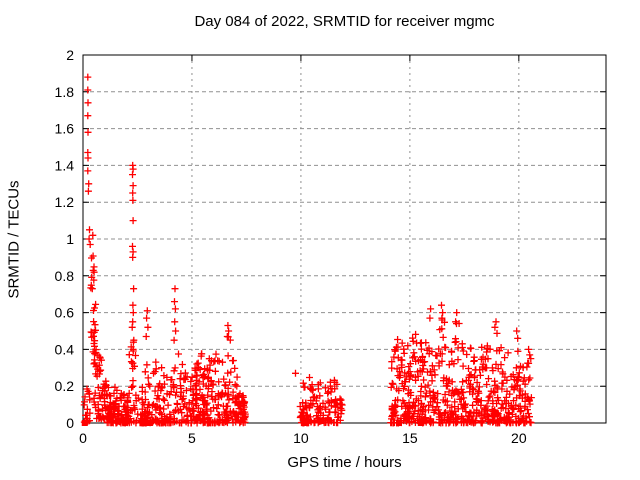  I want to click on y-tick-label: 0.8, so click(65, 276).